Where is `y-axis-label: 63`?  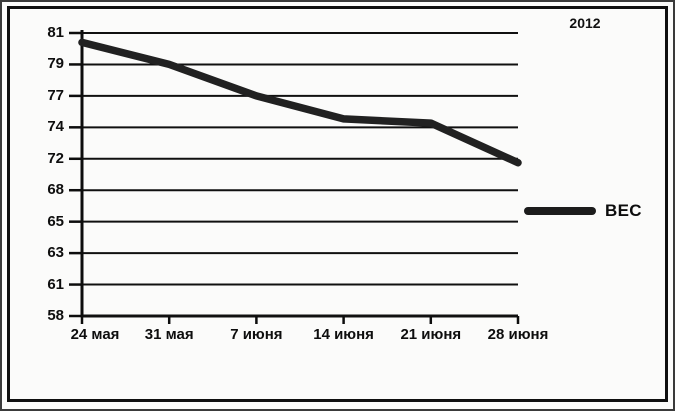 y-axis-label: 63 is located at coordinates (55, 253).